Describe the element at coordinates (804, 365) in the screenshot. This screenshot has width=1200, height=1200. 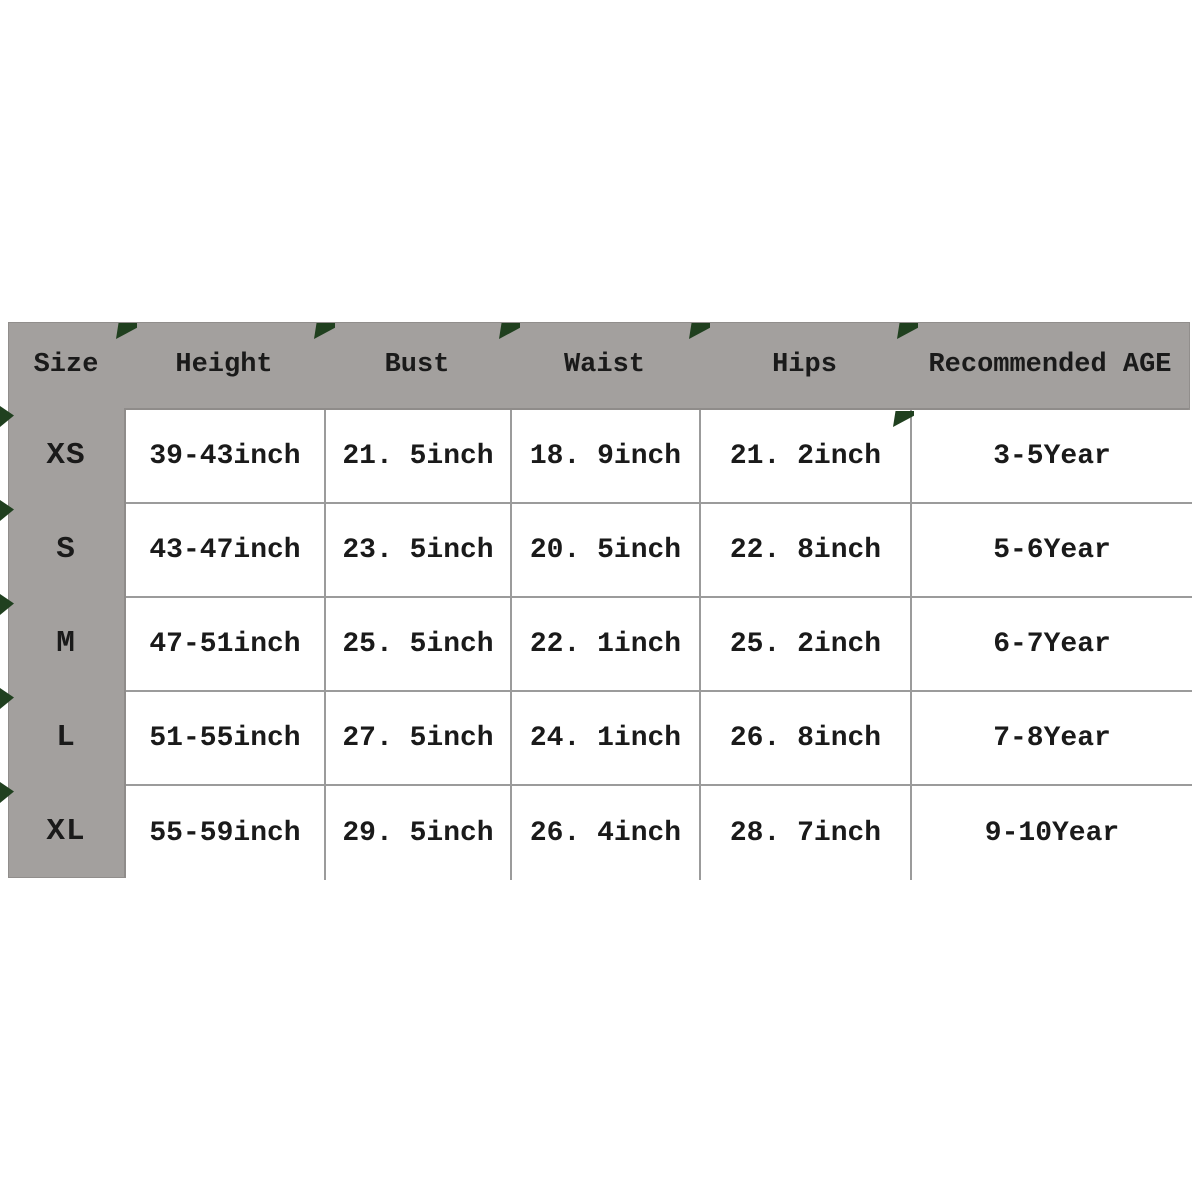
I see `header-hips: Hips` at that location.